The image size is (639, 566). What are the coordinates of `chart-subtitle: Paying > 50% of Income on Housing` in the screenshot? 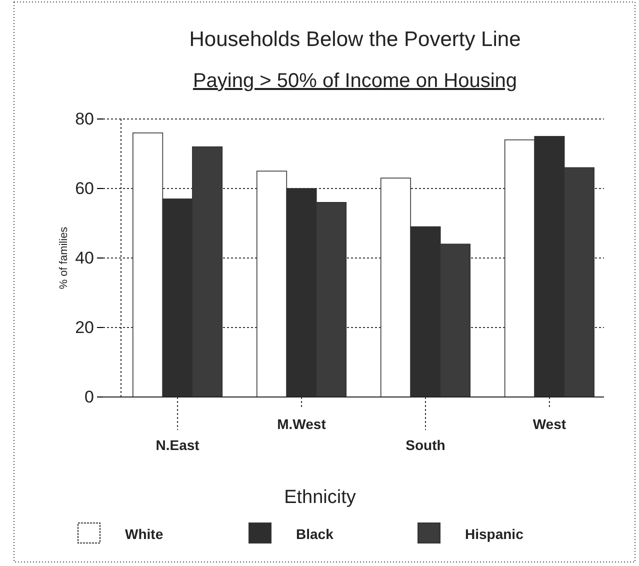 It's located at (355, 81).